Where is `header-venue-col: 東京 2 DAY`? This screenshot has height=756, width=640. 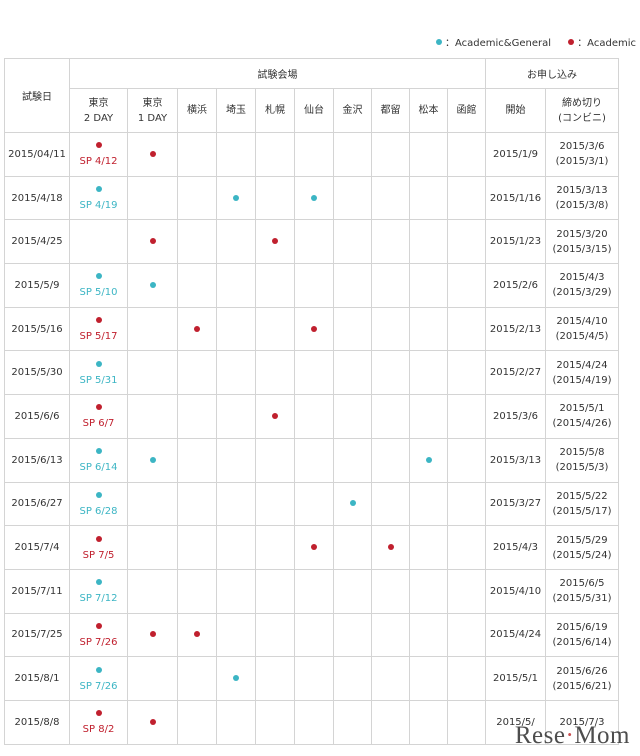 header-venue-col: 東京 2 DAY is located at coordinates (98, 110).